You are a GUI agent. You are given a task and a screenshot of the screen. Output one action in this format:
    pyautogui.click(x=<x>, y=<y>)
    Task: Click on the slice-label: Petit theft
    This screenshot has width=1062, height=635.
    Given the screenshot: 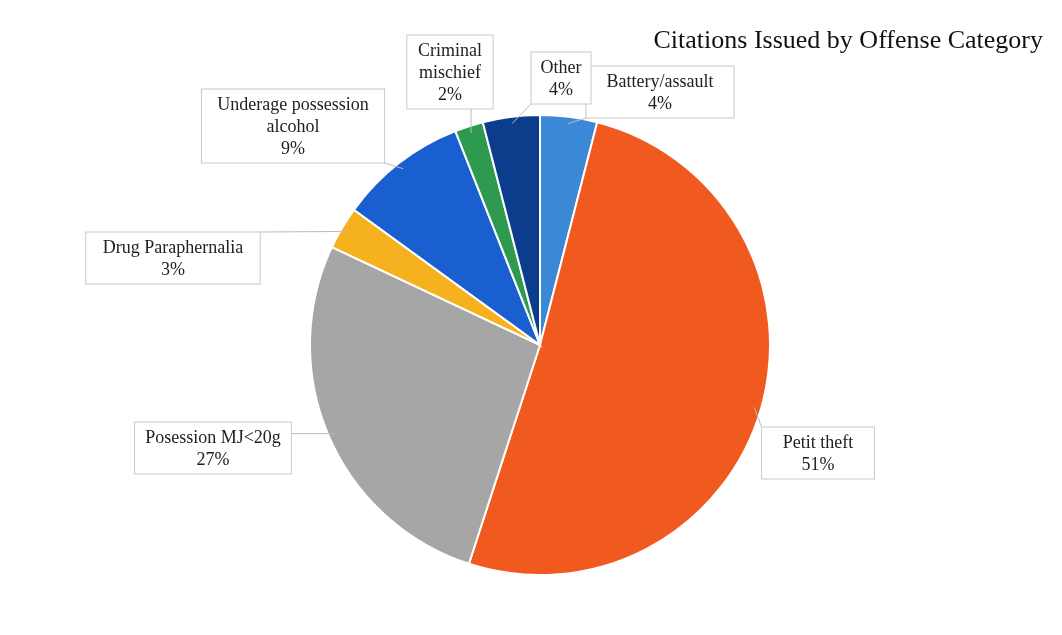 What is the action you would take?
    pyautogui.click(x=818, y=442)
    